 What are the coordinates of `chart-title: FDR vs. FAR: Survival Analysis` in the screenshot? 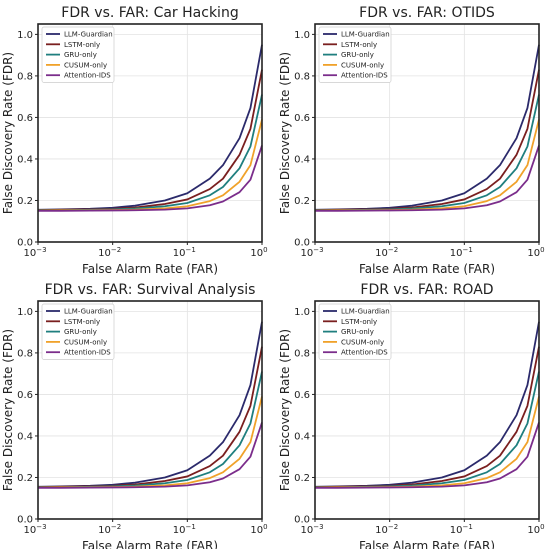 It's located at (150, 290).